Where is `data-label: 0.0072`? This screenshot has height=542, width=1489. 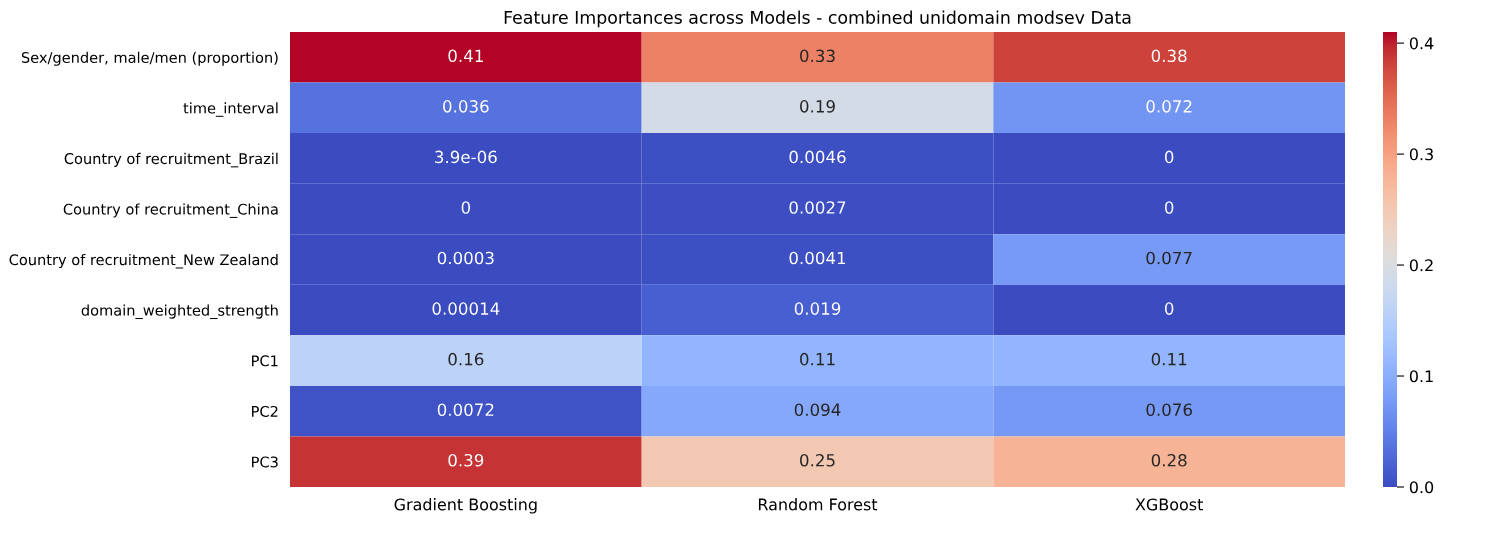
data-label: 0.0072 is located at coordinates (465, 409).